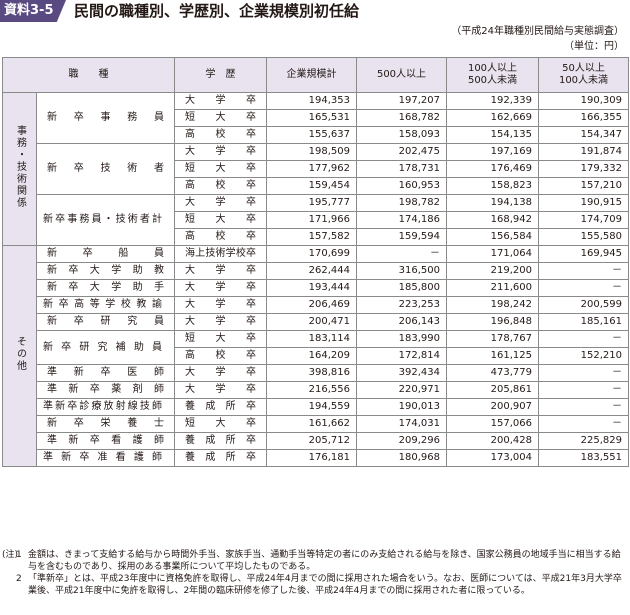 This screenshot has width=630, height=615. What do you see at coordinates (401, 458) in the screenshot?
I see `value-cell: 180,968` at bounding box center [401, 458].